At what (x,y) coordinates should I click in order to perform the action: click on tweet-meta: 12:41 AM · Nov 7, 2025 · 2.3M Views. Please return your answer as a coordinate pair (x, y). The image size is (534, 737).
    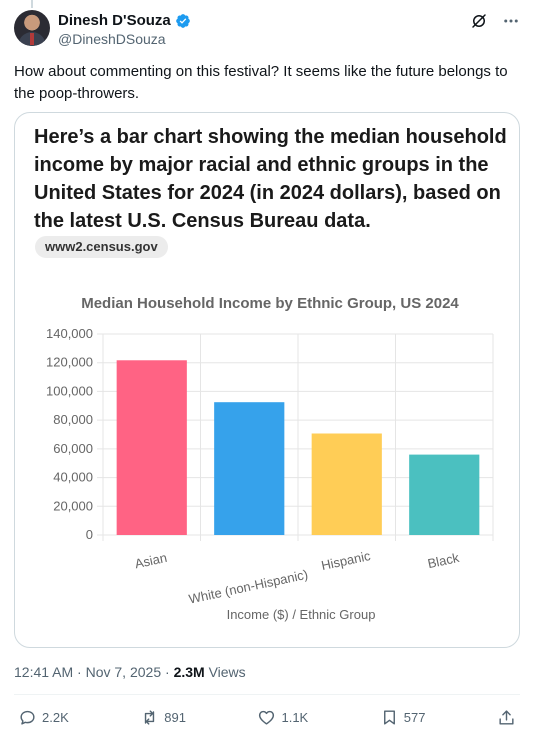
    Looking at the image, I should click on (130, 672).